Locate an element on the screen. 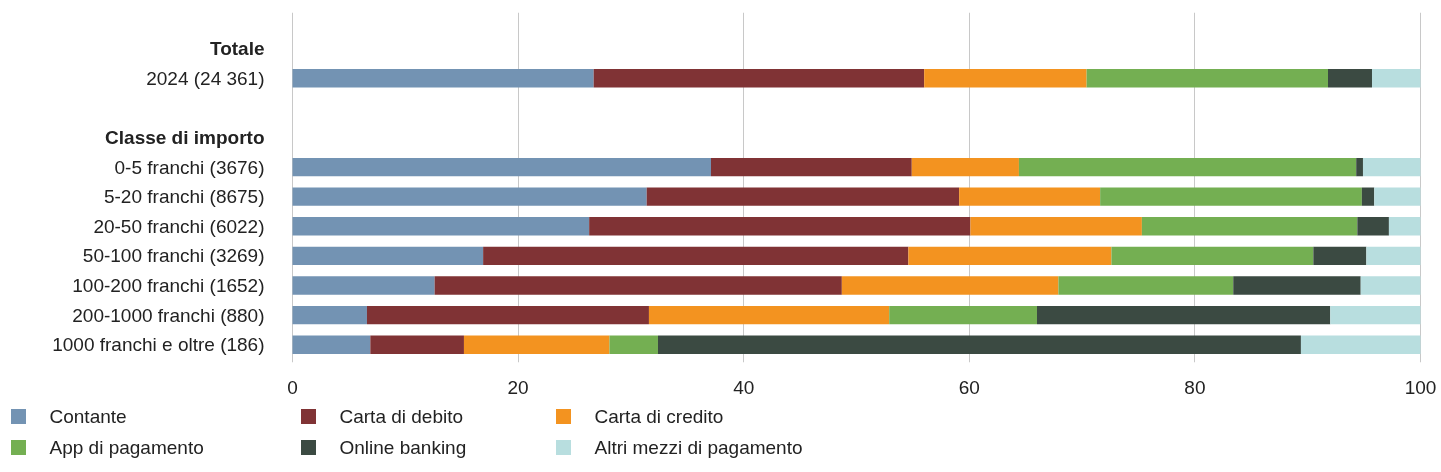 The width and height of the screenshot is (1441, 472). legend-label: Carta di debito is located at coordinates (401, 416).